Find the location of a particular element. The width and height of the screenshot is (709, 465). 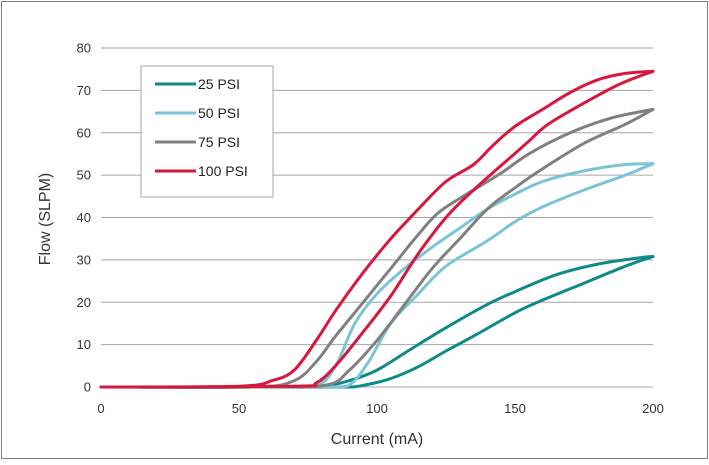

x-axis-label: Current (mA) is located at coordinates (377, 439).